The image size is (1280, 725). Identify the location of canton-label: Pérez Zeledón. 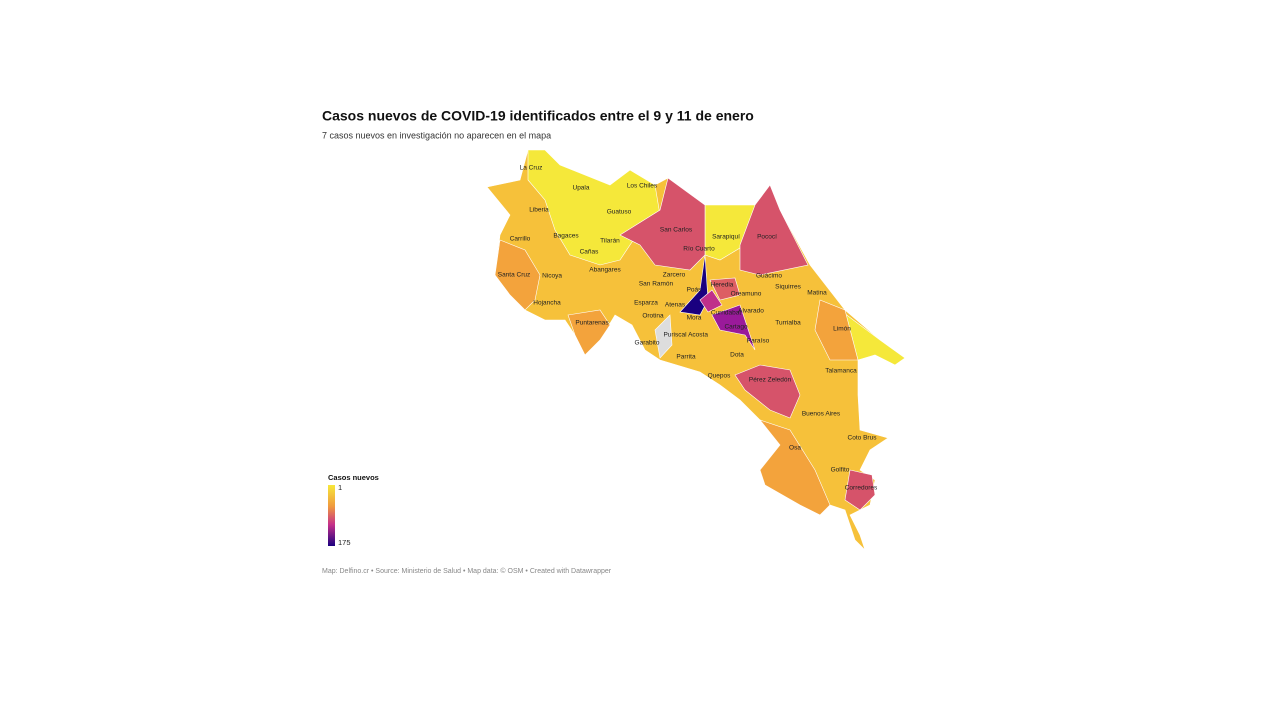
(770, 380).